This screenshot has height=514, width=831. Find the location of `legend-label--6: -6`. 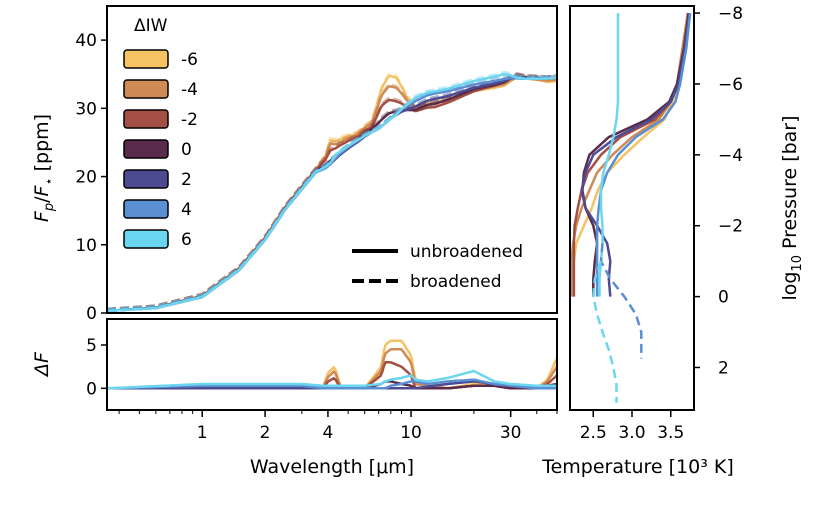

legend-label--6: -6 is located at coordinates (189, 60).